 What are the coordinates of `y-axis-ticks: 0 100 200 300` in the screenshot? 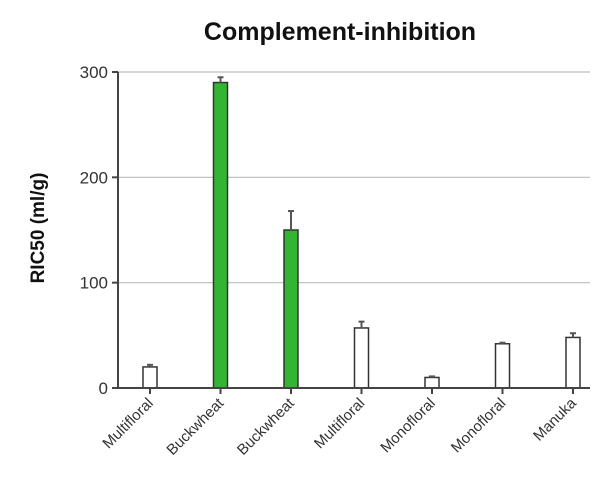 It's located at (99, 230).